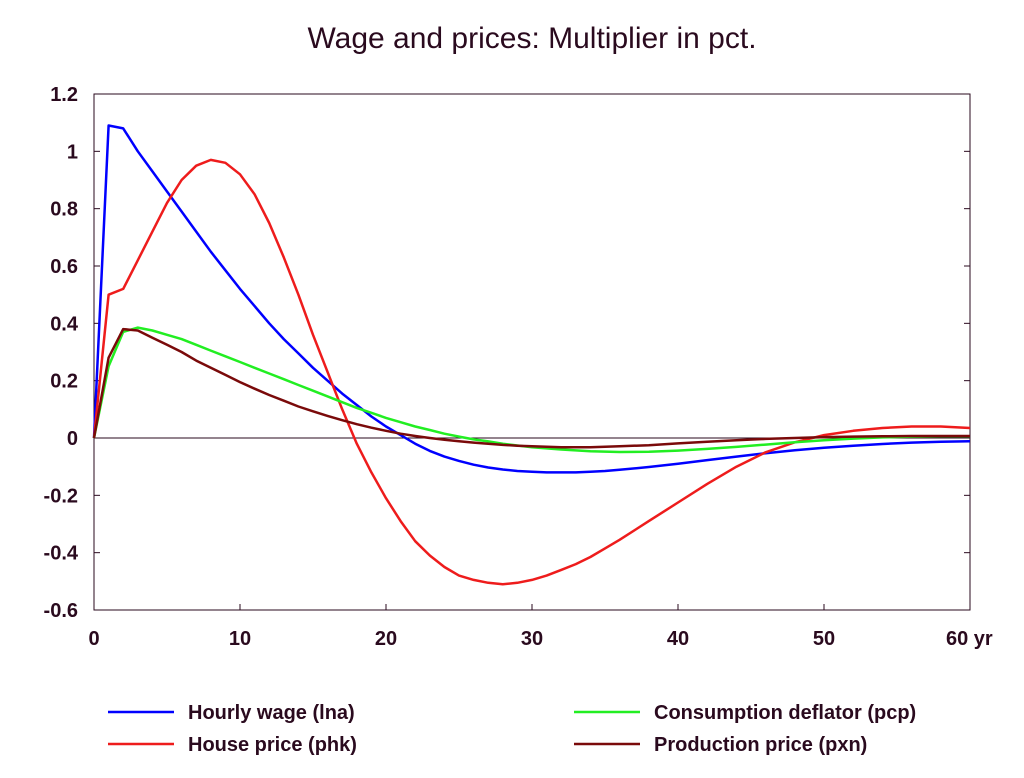  Describe the element at coordinates (64, 324) in the screenshot. I see `y-tick-label: 0.4` at that location.